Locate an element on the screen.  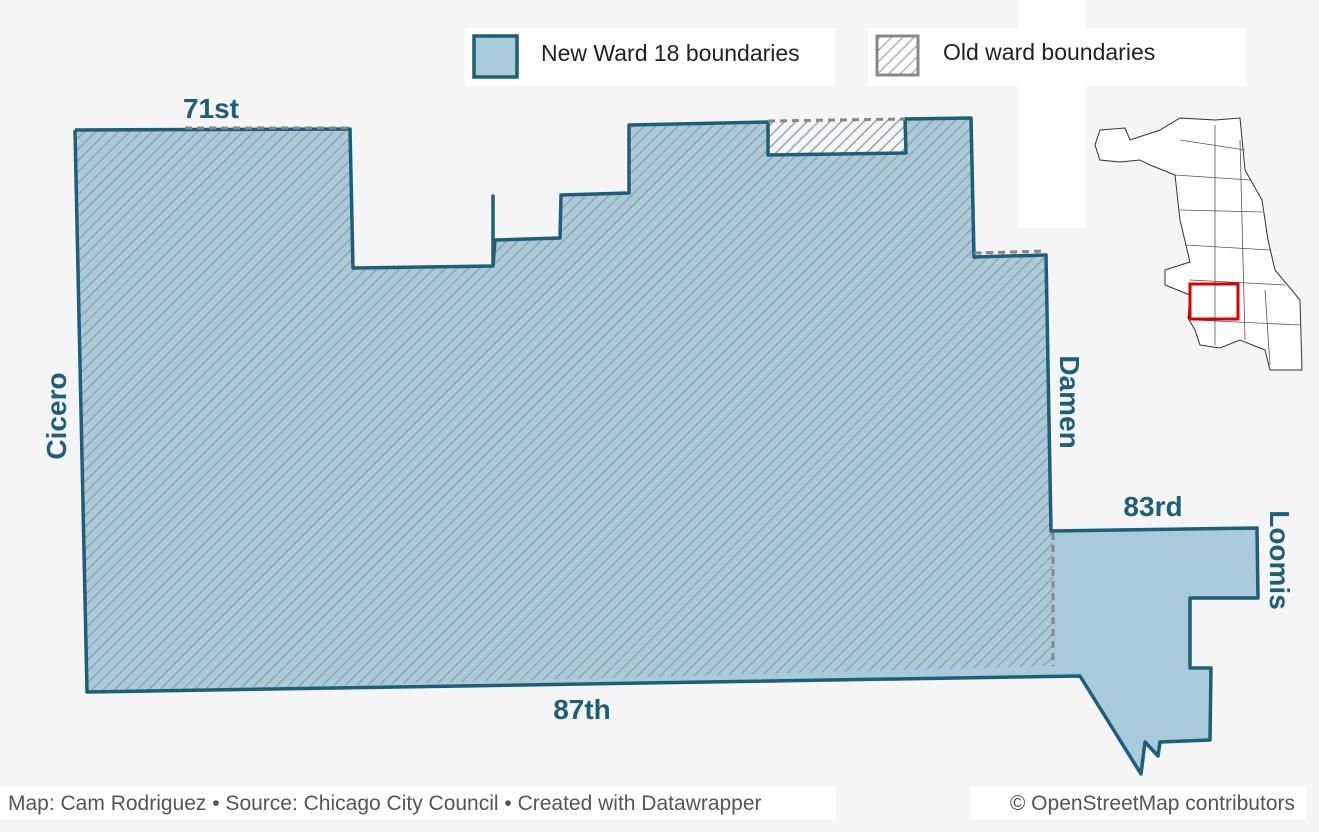
city-outline is located at coordinates (1198, 244).